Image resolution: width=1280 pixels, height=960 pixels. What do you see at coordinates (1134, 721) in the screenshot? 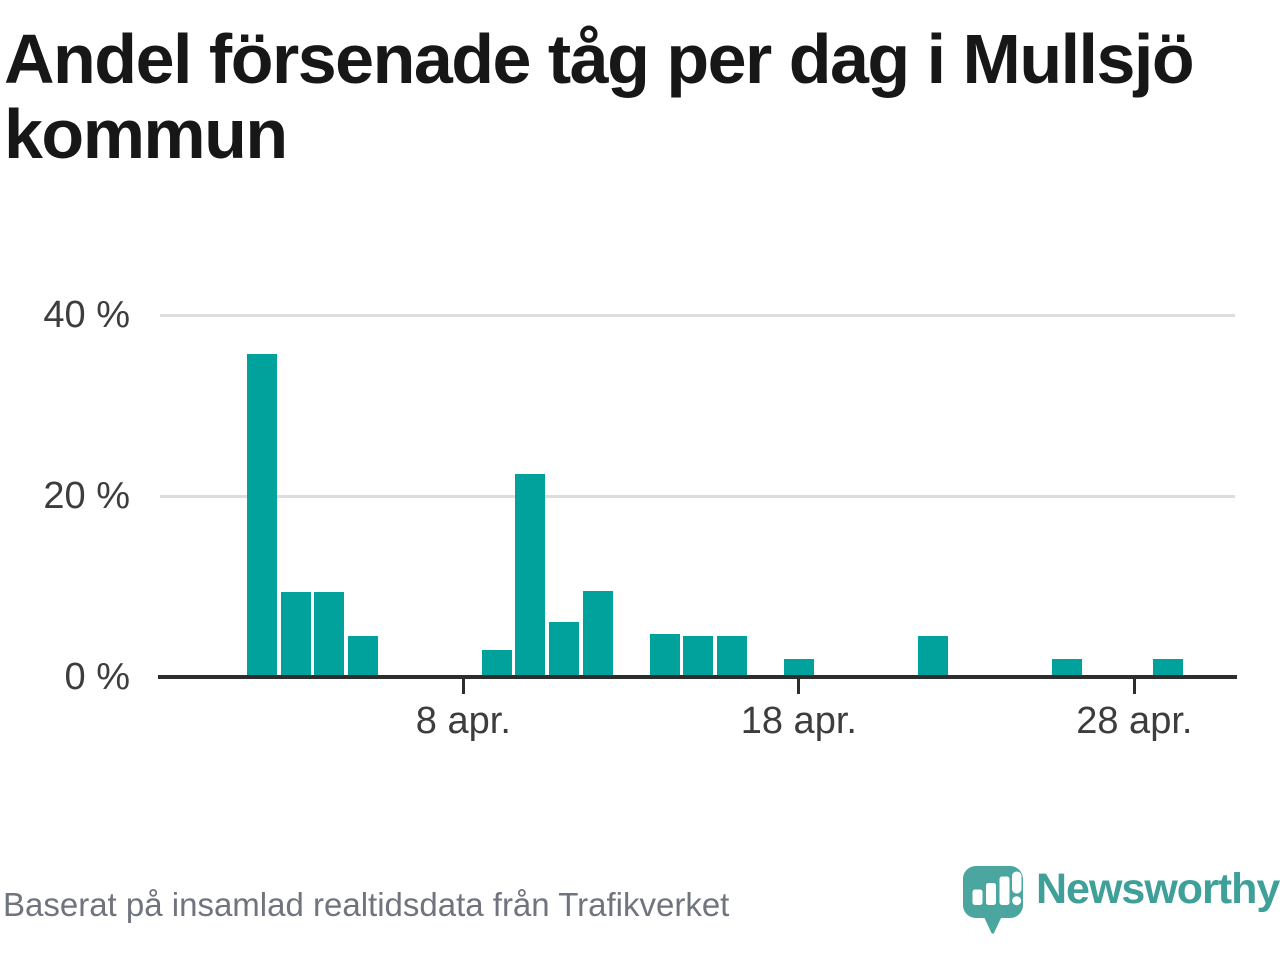
I see `x-axis-label: 28 apr.` at bounding box center [1134, 721].